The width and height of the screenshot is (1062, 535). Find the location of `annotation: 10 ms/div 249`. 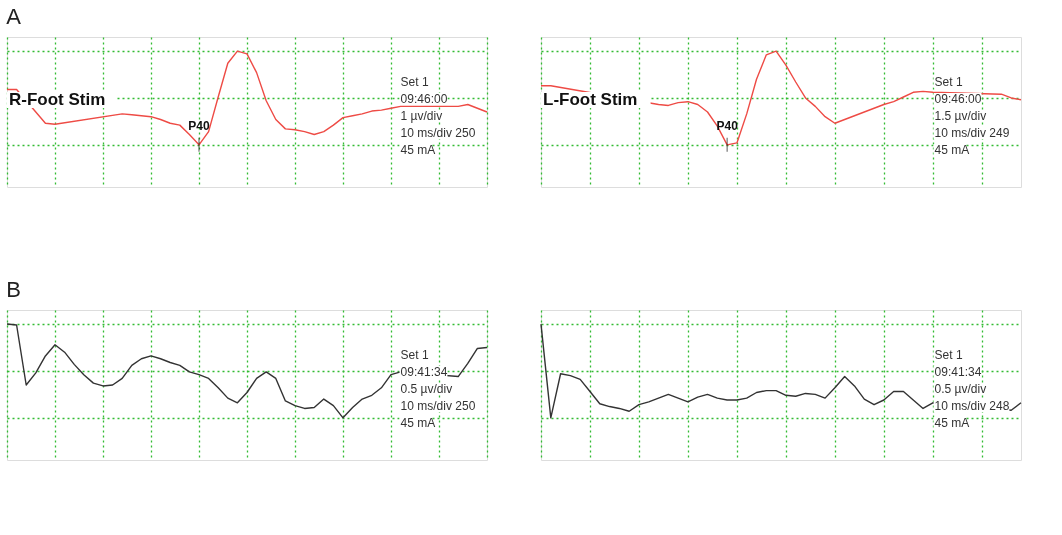

annotation: 10 ms/div 249 is located at coordinates (972, 133).